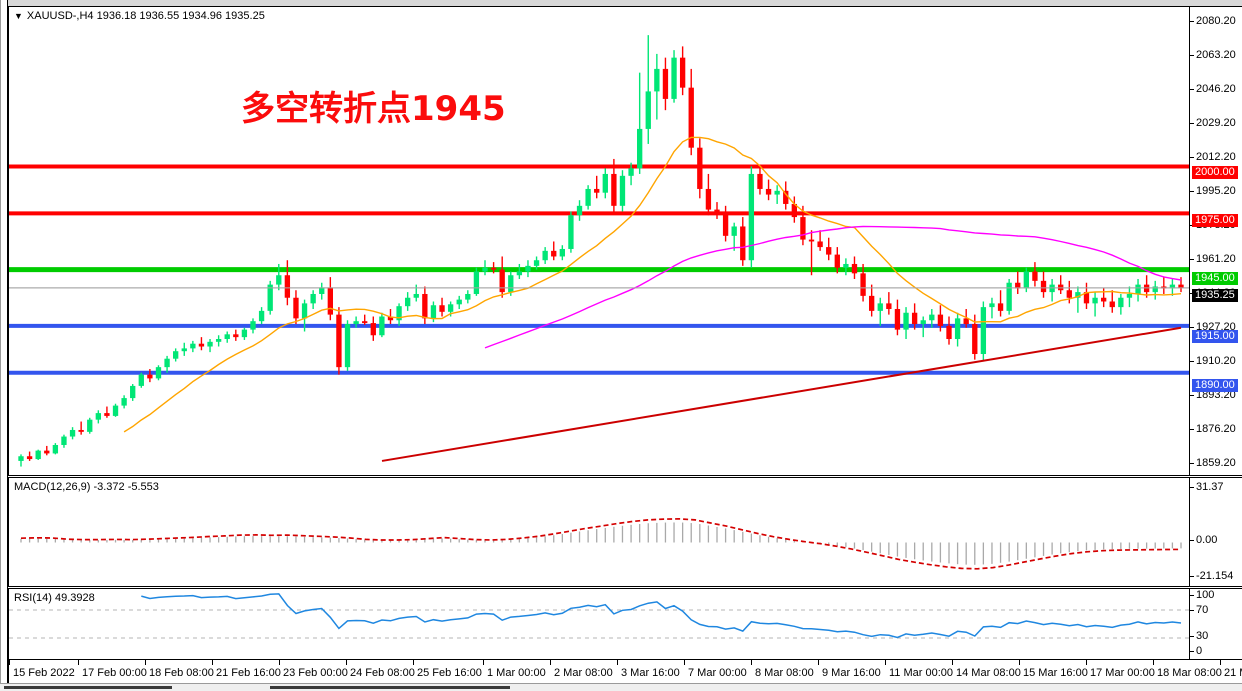 The image size is (1242, 691). Describe the element at coordinates (1233, 673) in the screenshot. I see `time-axis-label: 21 Mar 16:00` at that location.